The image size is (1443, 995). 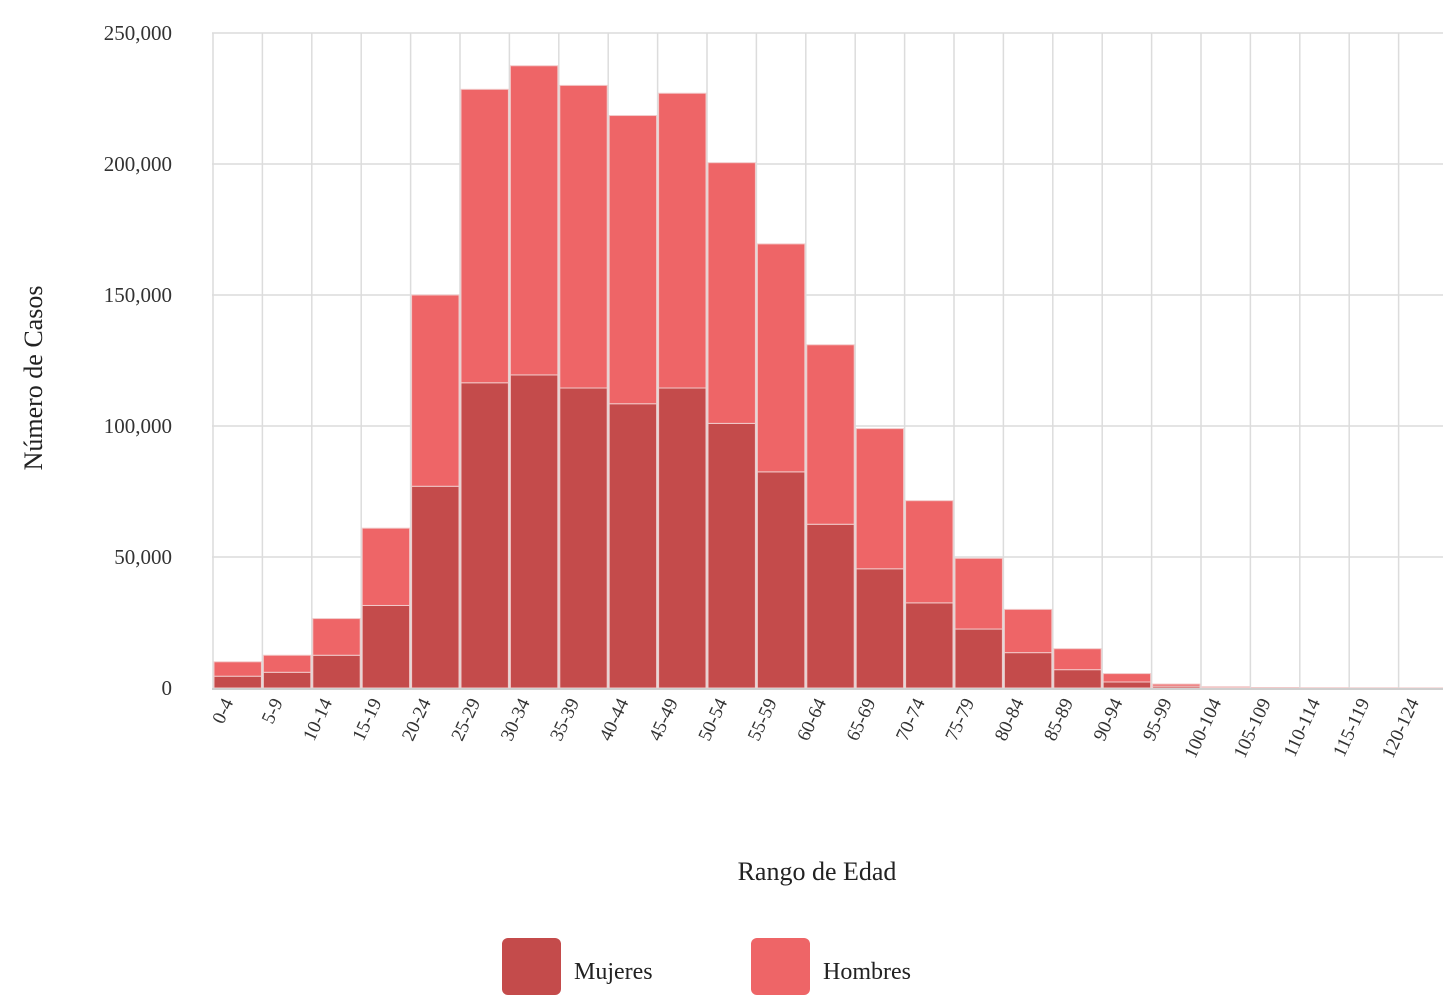 I want to click on x-tick-label: 55-59, so click(x=763, y=719).